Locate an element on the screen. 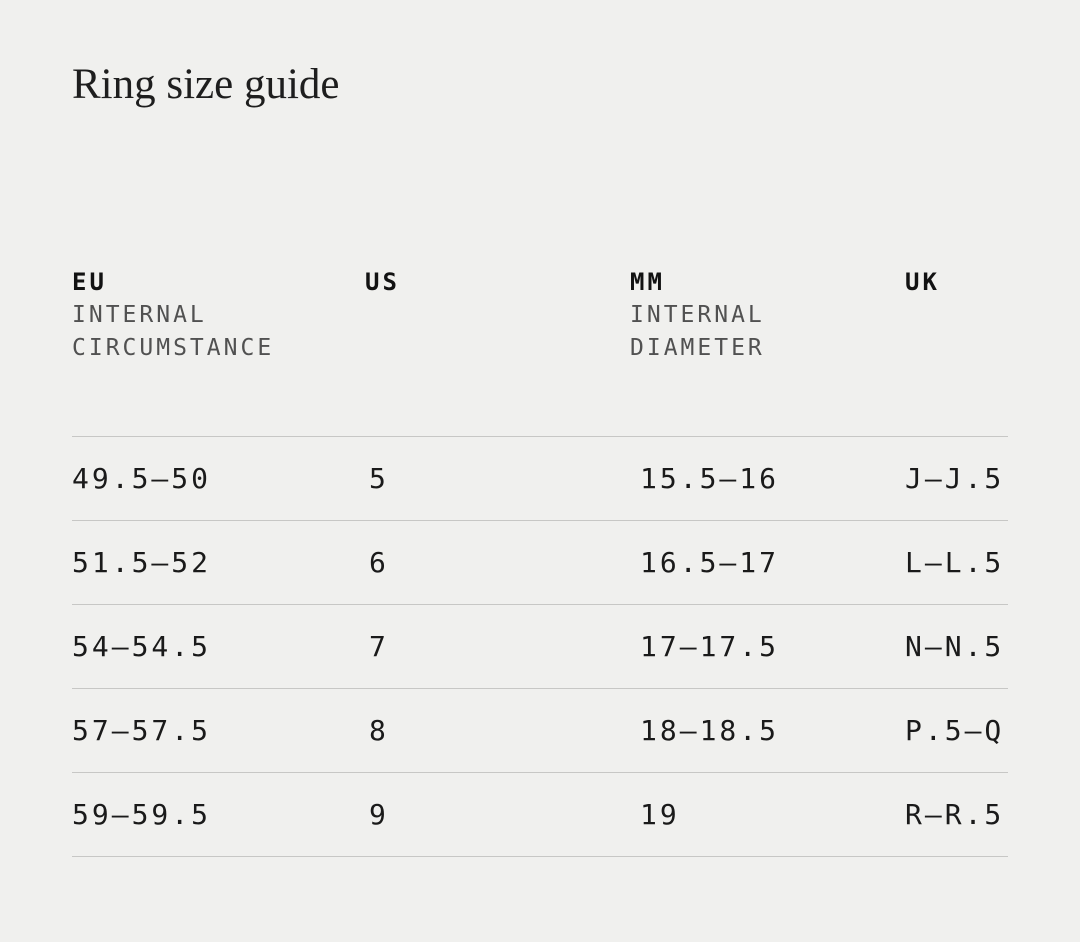 This screenshot has height=942, width=1080. column-label-us: US is located at coordinates (382, 282).